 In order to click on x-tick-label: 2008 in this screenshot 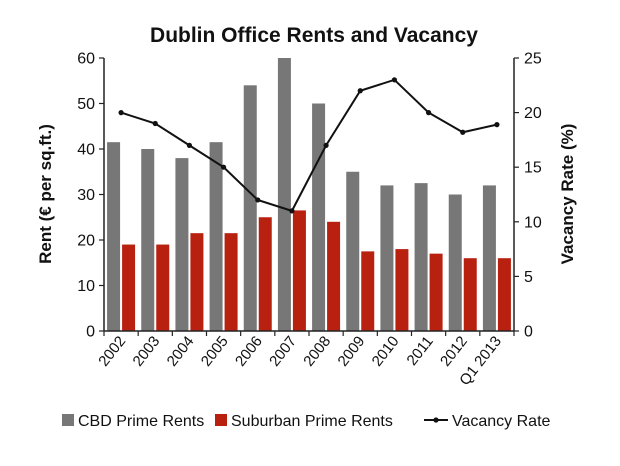, I will do `click(317, 351)`.